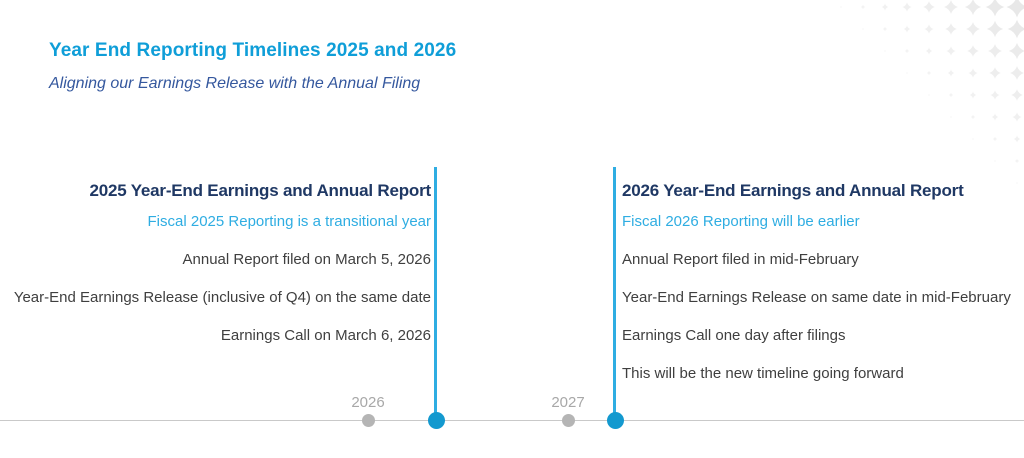  Describe the element at coordinates (512, 420) in the screenshot. I see `timeline-axis` at that location.